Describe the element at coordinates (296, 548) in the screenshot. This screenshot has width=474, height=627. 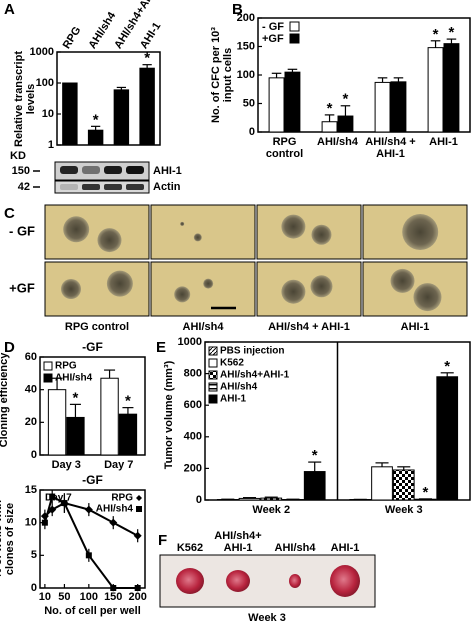
I see `tumor-label: AHI/sh4` at that location.